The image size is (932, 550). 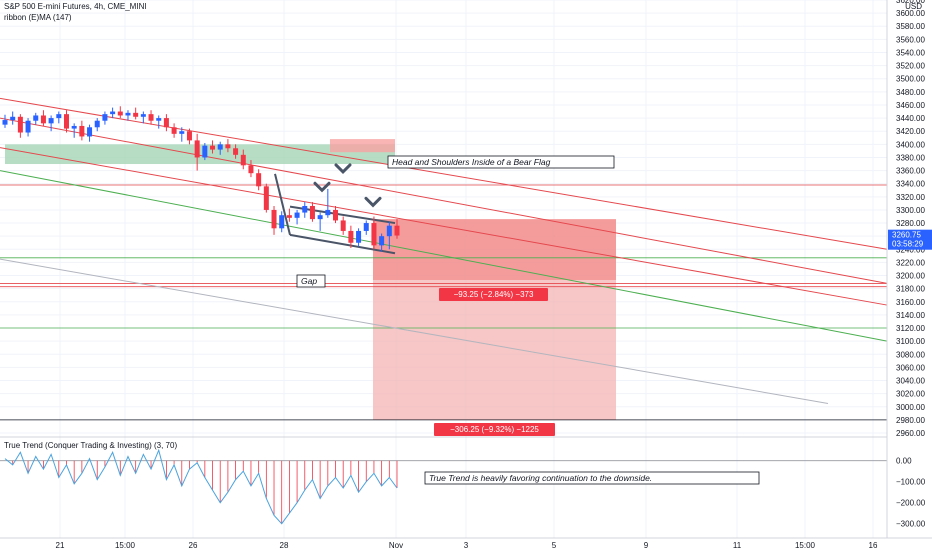 I want to click on price-tick-label: 2980.00, so click(x=910, y=420).